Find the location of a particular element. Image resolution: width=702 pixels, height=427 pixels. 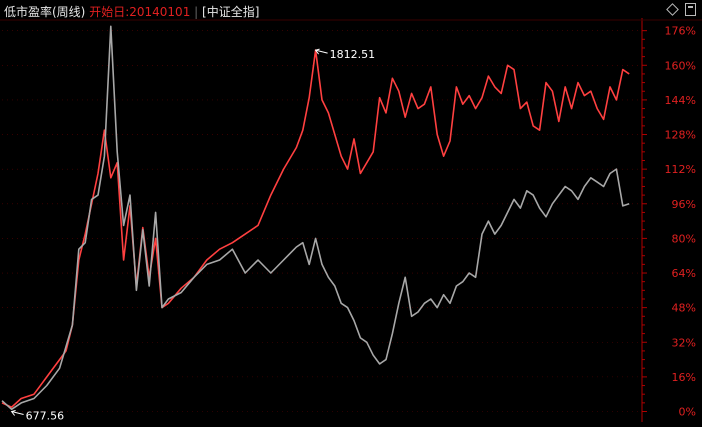

diamond-icon is located at coordinates (672, 9).